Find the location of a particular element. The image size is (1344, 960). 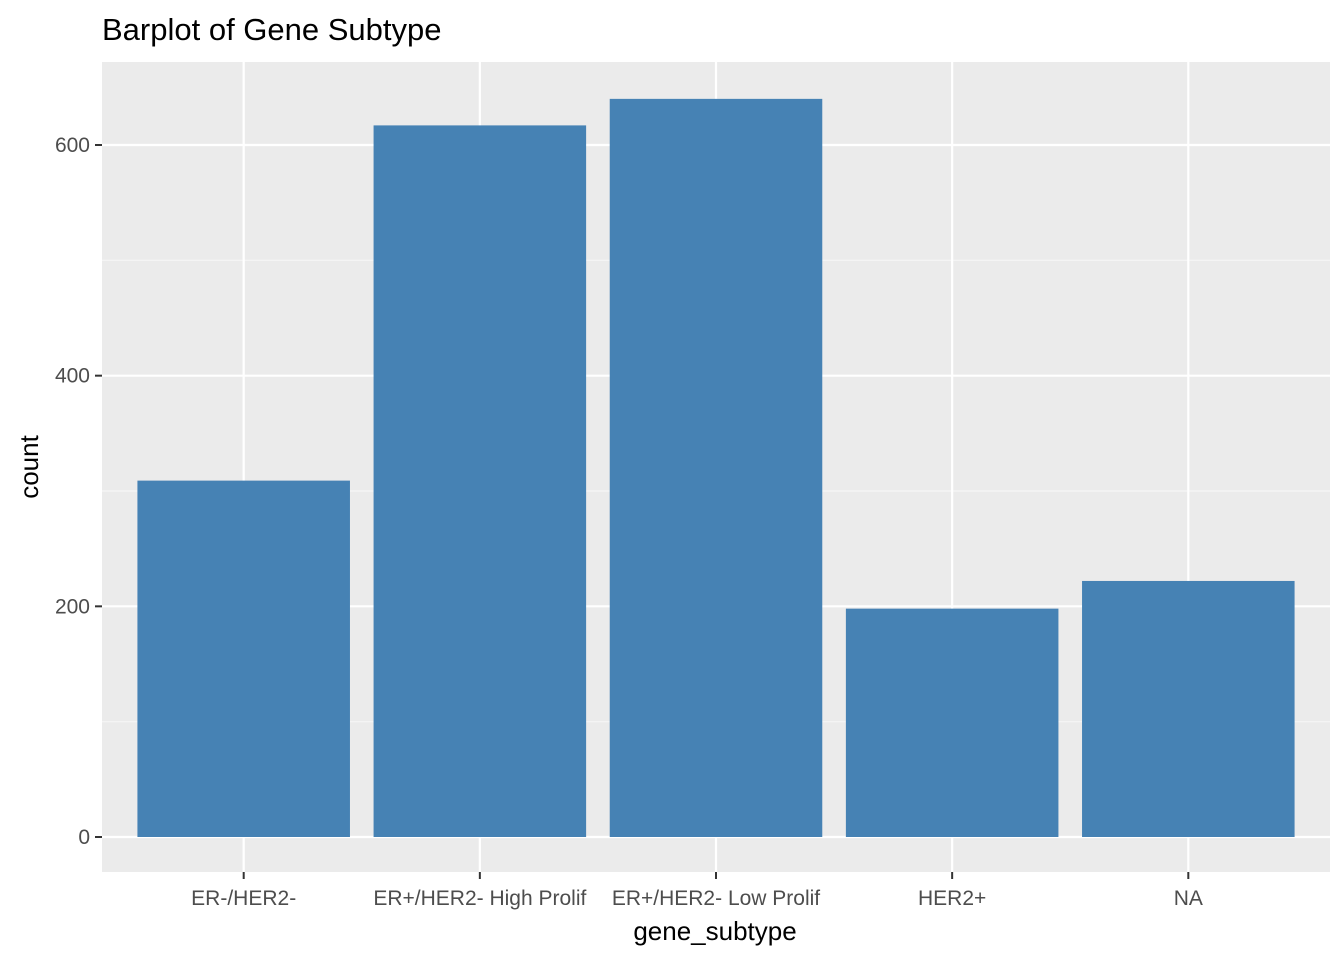

bar-na is located at coordinates (1188, 708).